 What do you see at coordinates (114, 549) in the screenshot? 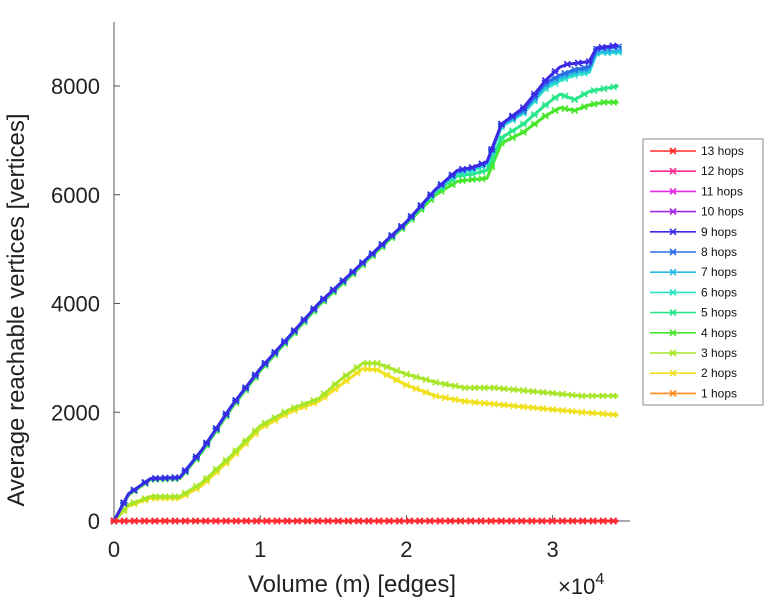
I see `x-tick-label: 0` at bounding box center [114, 549].